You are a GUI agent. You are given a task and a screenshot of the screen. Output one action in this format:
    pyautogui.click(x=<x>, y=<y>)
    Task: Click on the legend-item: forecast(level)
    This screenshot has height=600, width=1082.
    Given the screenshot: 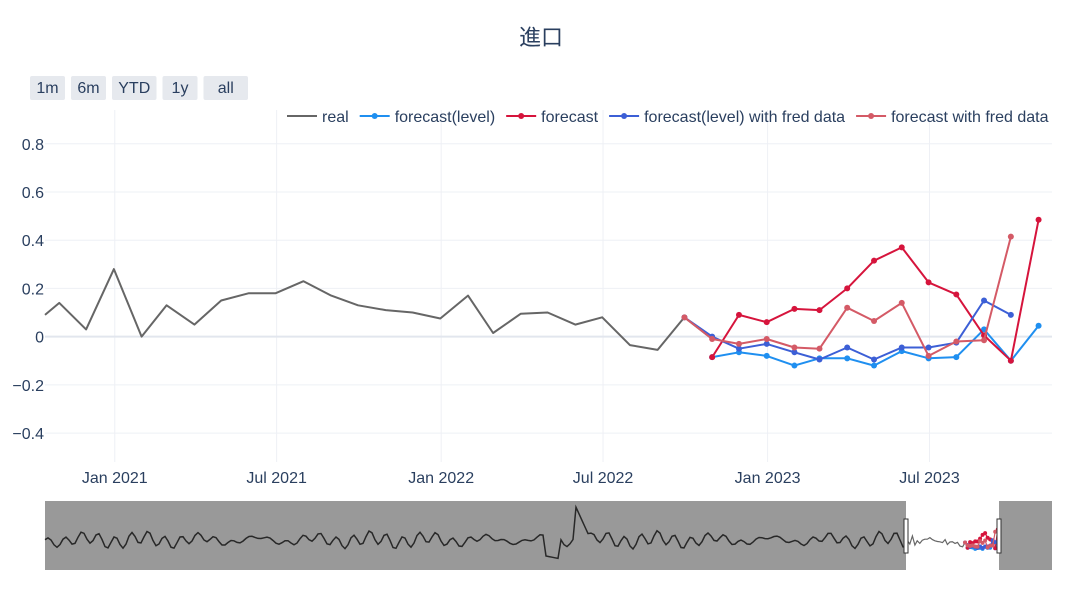 What is the action you would take?
    pyautogui.click(x=427, y=117)
    